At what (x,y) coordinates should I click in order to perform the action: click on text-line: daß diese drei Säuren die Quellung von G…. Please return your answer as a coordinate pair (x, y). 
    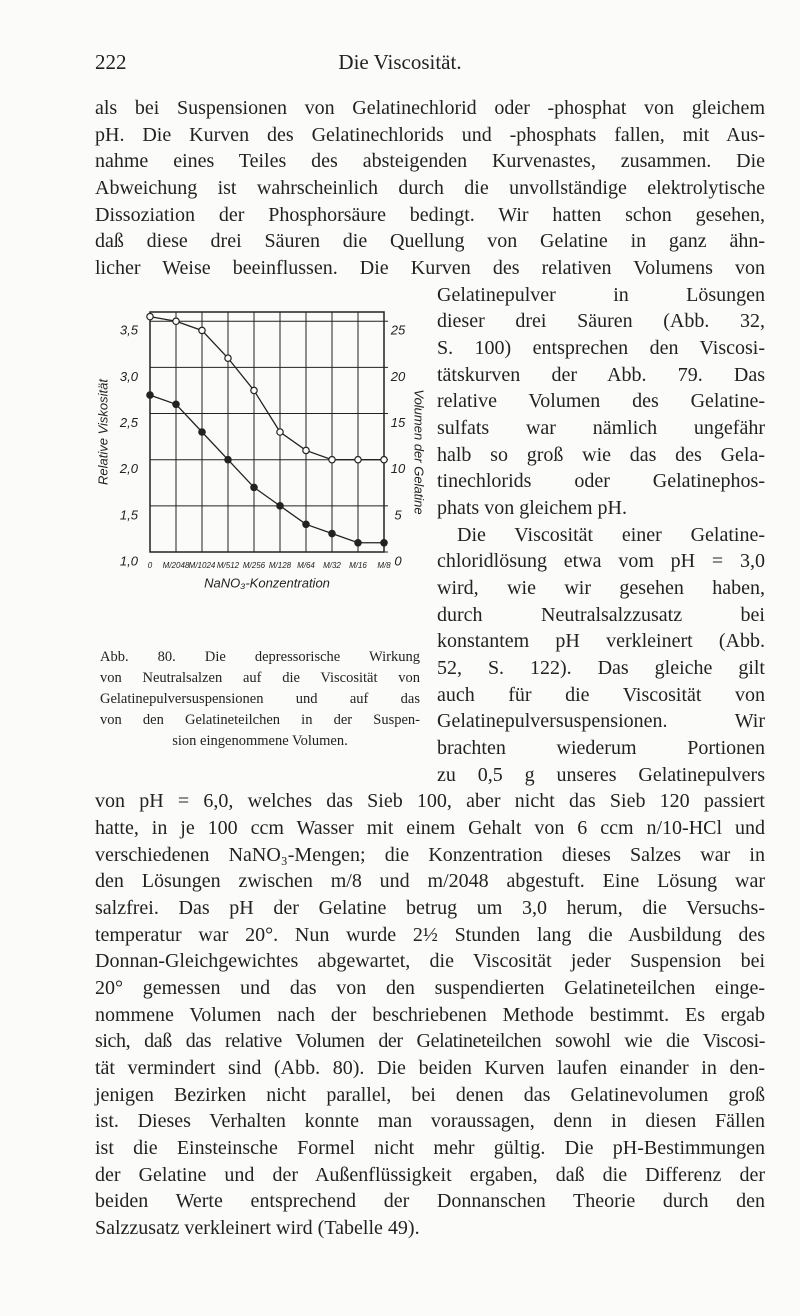
    Looking at the image, I should click on (430, 241).